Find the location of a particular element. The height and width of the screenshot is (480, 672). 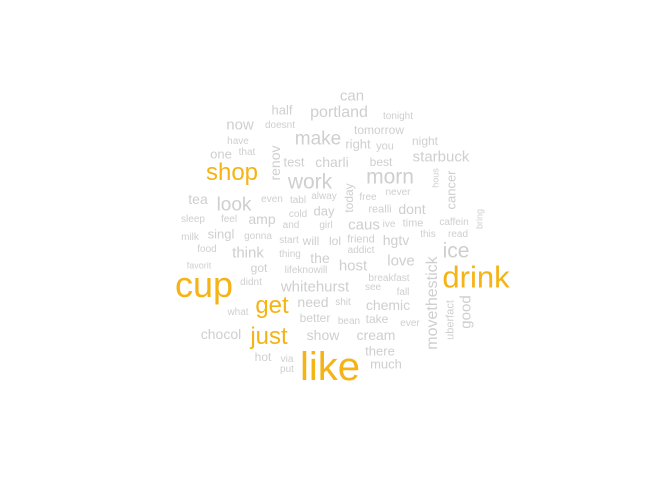

word: ice is located at coordinates (456, 251).